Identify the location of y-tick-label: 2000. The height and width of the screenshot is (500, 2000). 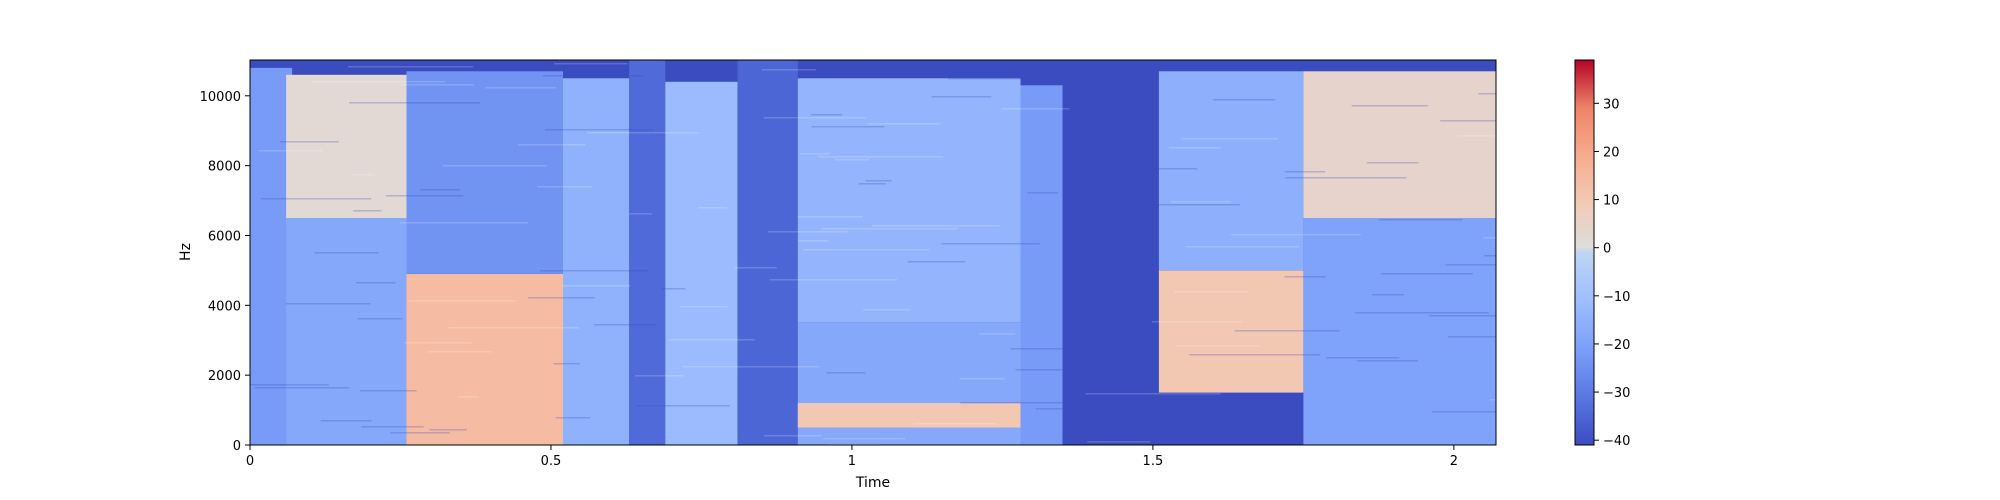
(224, 376).